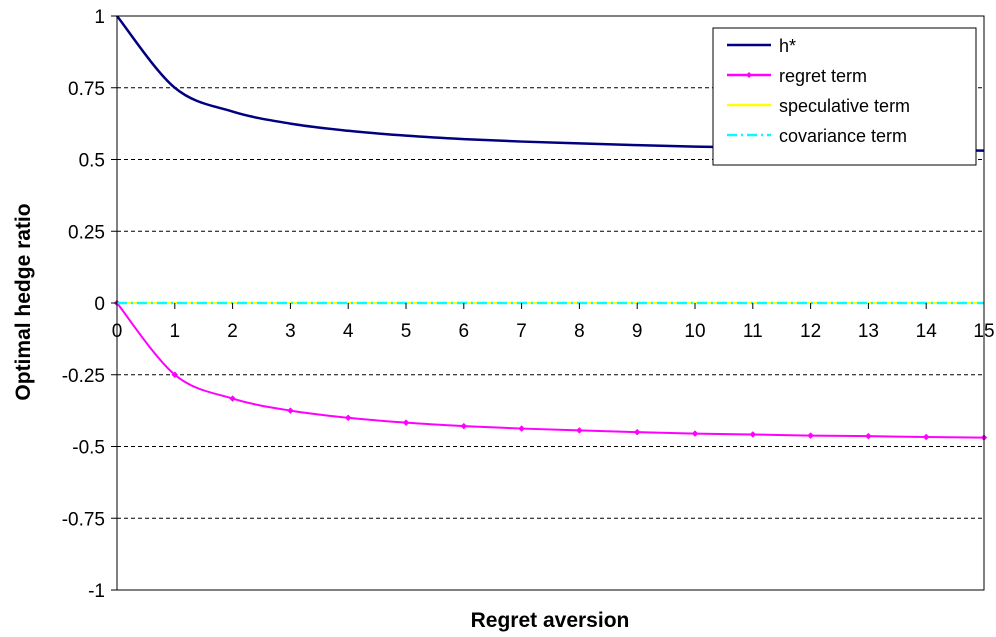 The width and height of the screenshot is (996, 637). Describe the element at coordinates (927, 331) in the screenshot. I see `x-tick-label: 14` at that location.